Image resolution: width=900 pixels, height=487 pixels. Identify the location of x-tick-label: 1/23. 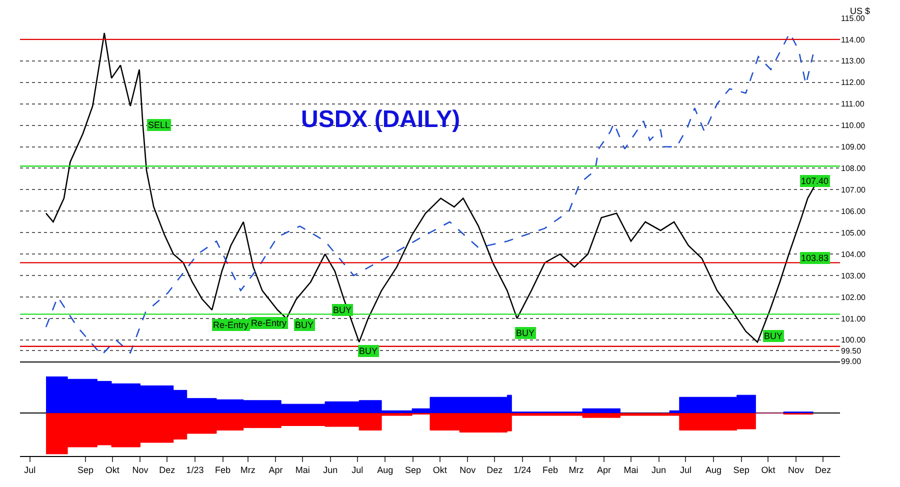
(195, 469).